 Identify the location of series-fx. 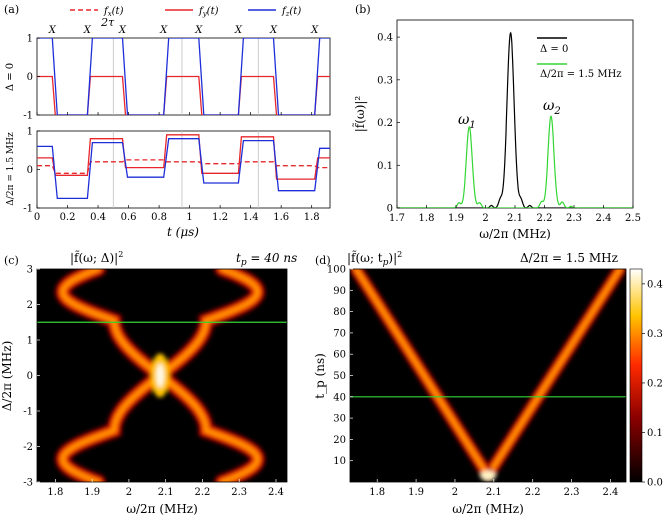
(183, 166).